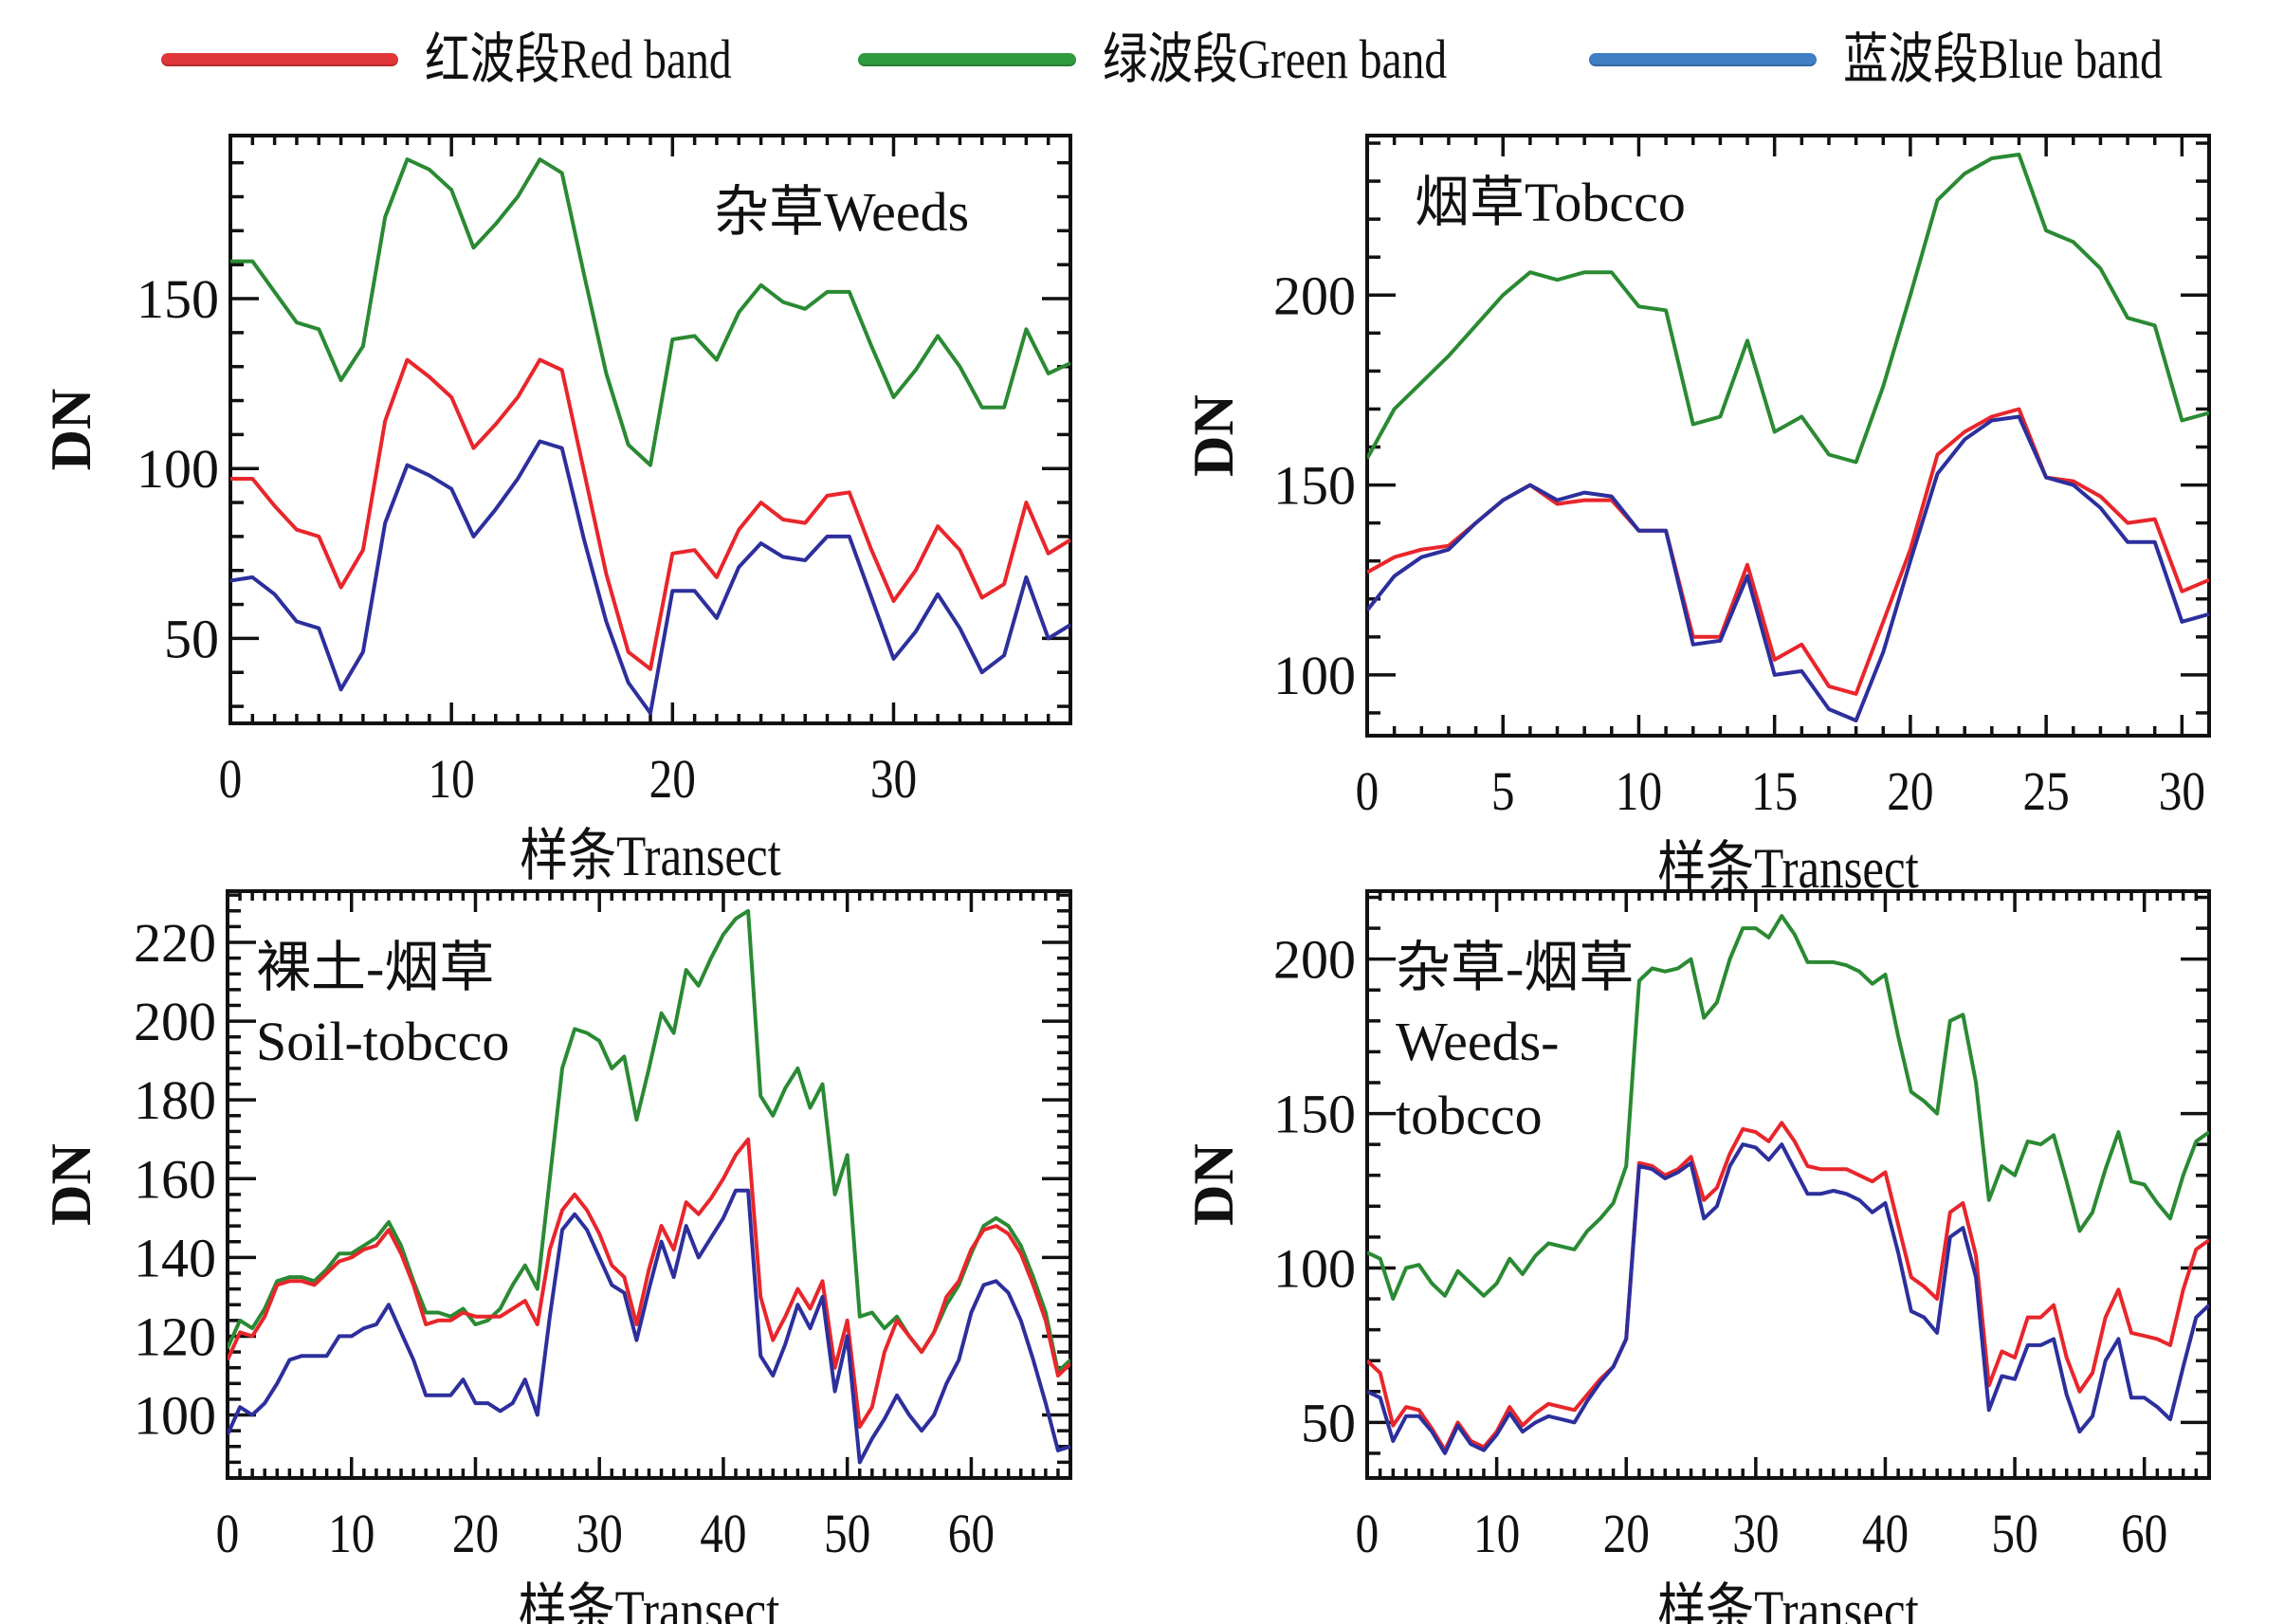 Image resolution: width=2284 pixels, height=1624 pixels. I want to click on legend: 红波段Red band 绿波段Green band 蓝波段Blue band, so click(1142, 61).